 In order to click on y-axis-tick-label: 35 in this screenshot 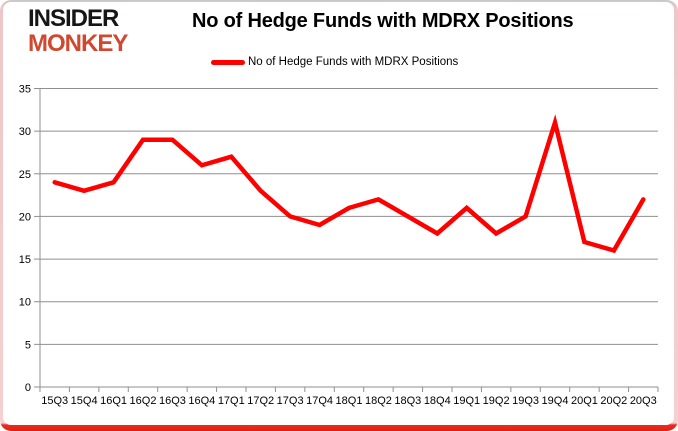, I will do `click(25, 90)`.